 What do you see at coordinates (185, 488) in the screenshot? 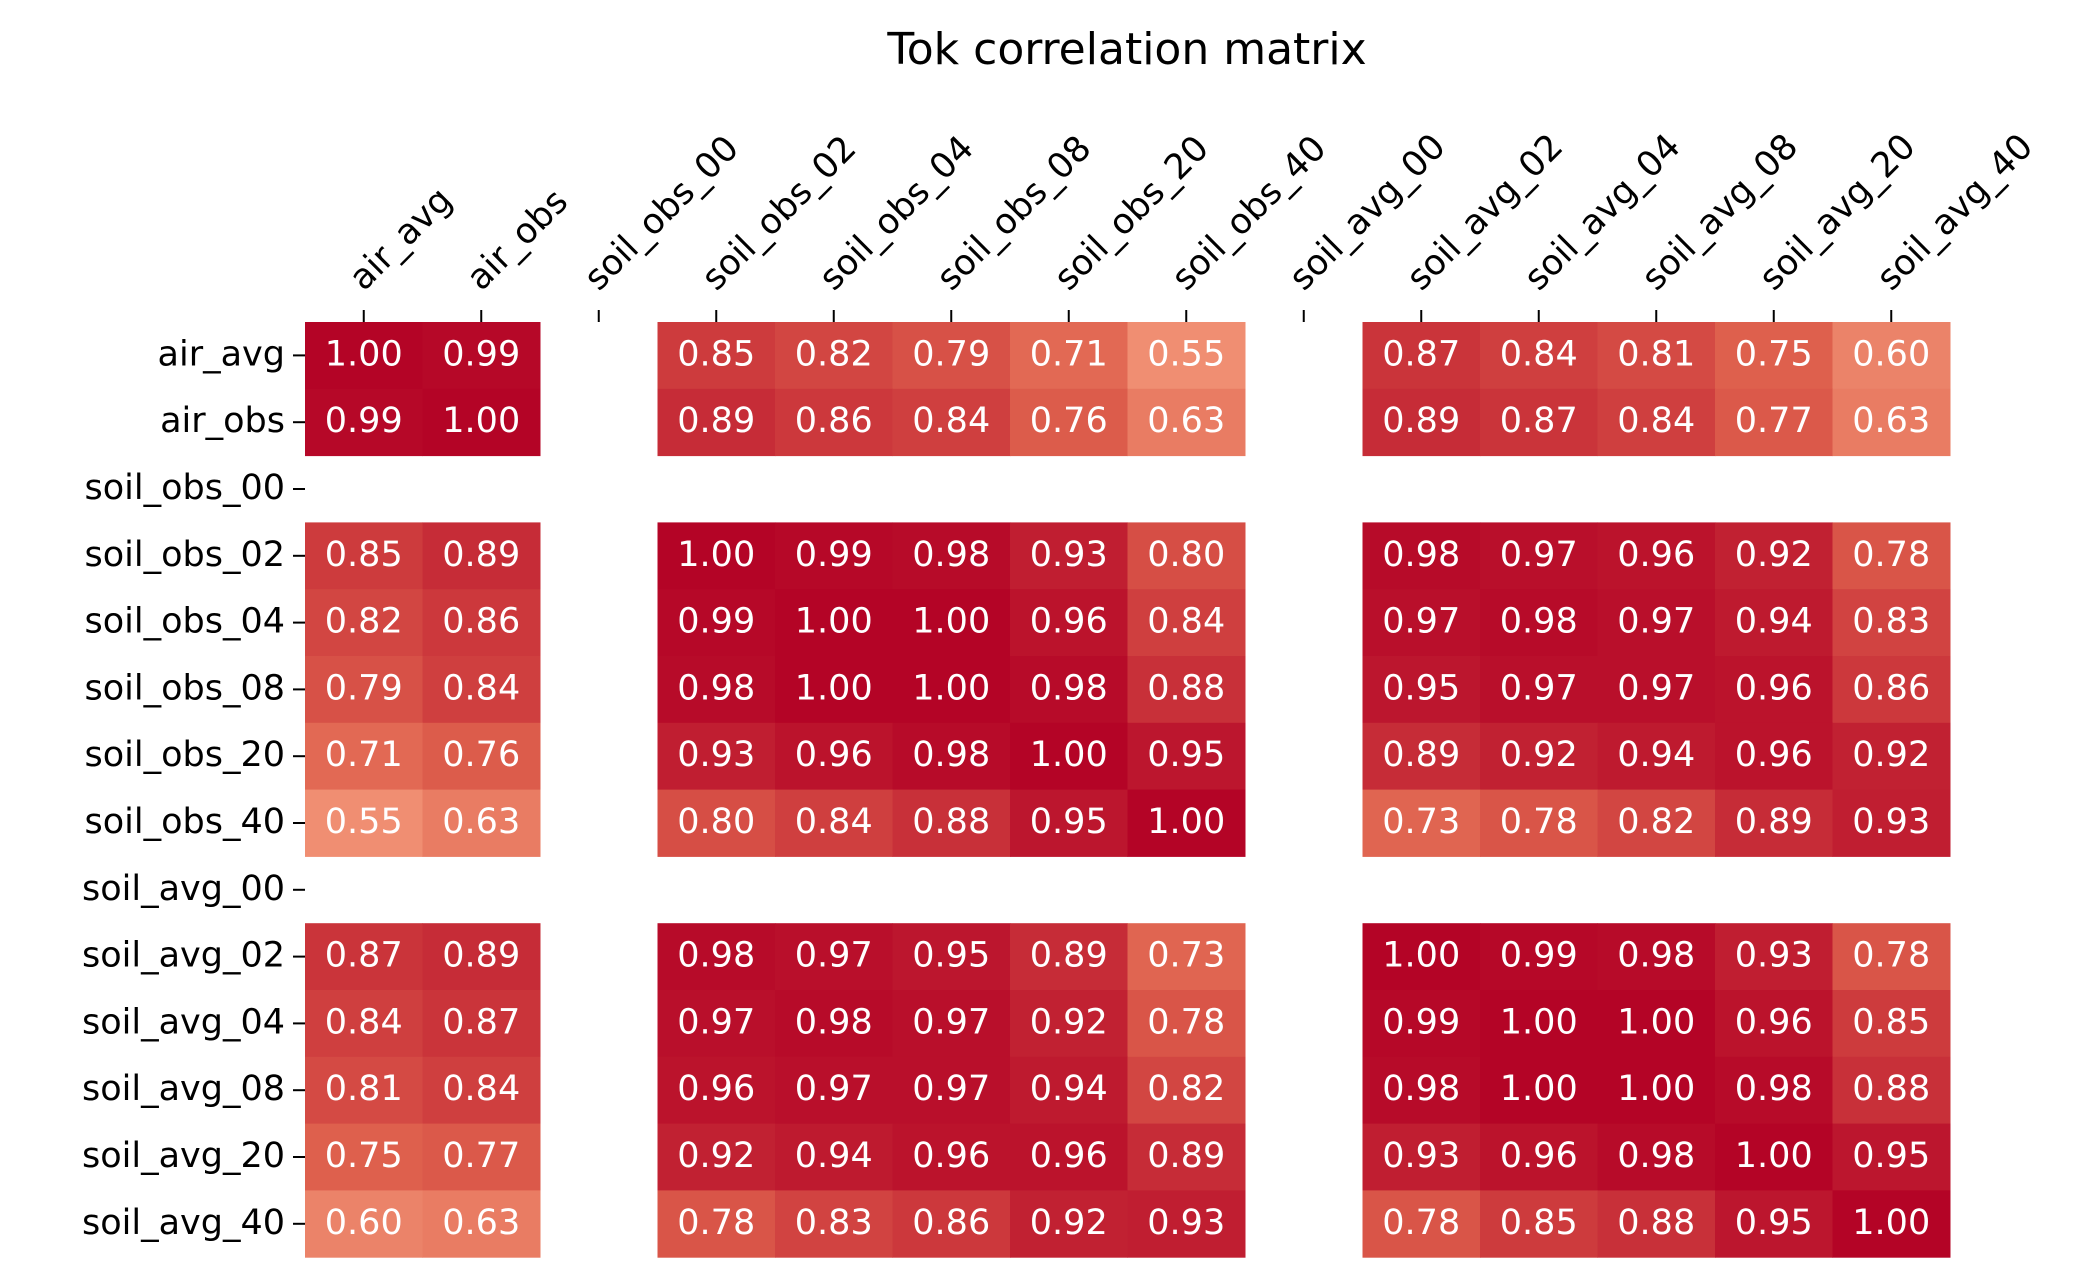
I see `y-tick-label: soil_obs_00` at bounding box center [185, 488].